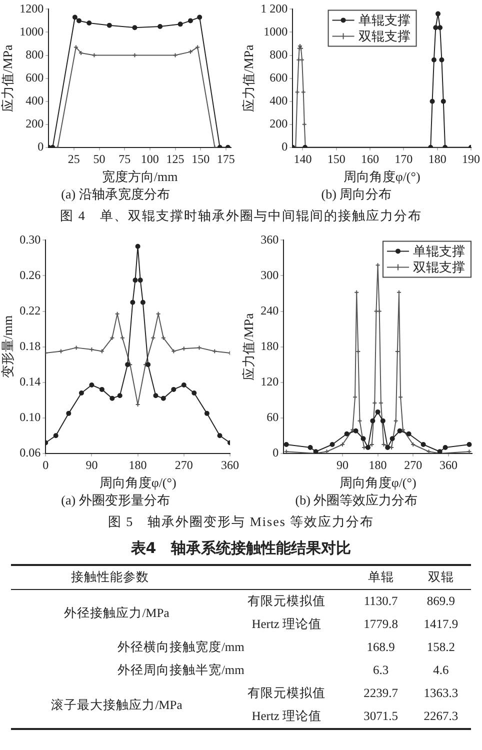 The width and height of the screenshot is (482, 750). I want to click on y-tick-label: 0.14, so click(30, 381).